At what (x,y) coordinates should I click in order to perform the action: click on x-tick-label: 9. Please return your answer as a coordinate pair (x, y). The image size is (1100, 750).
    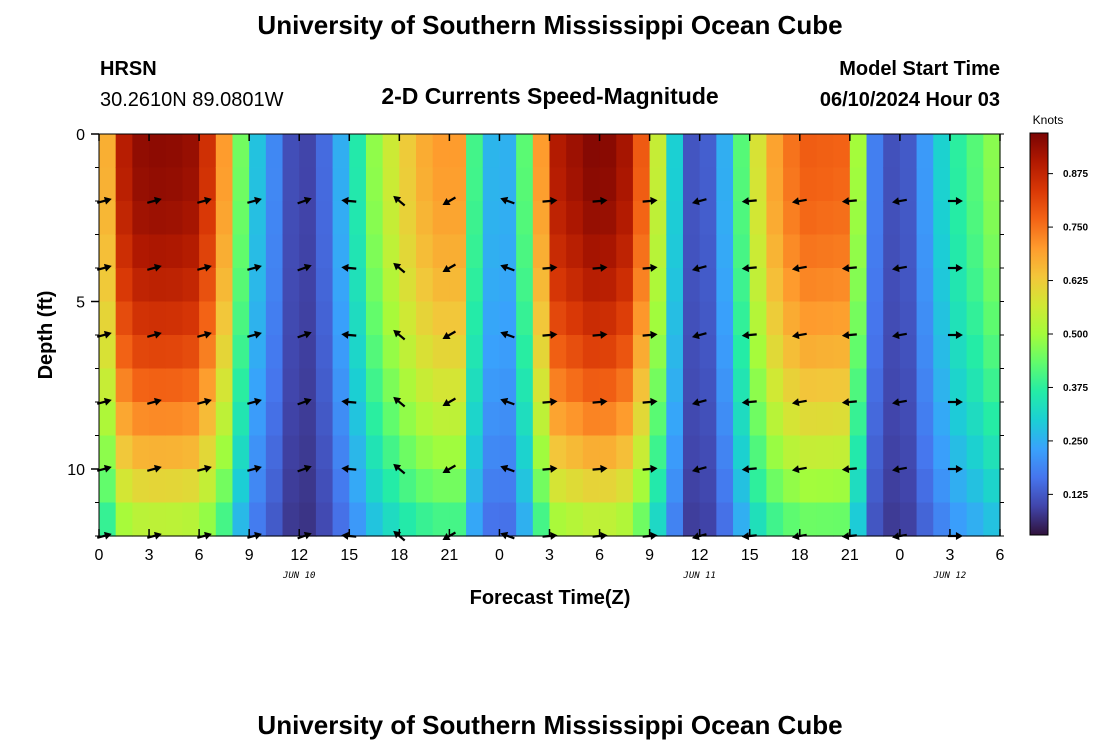
    Looking at the image, I should click on (649, 555).